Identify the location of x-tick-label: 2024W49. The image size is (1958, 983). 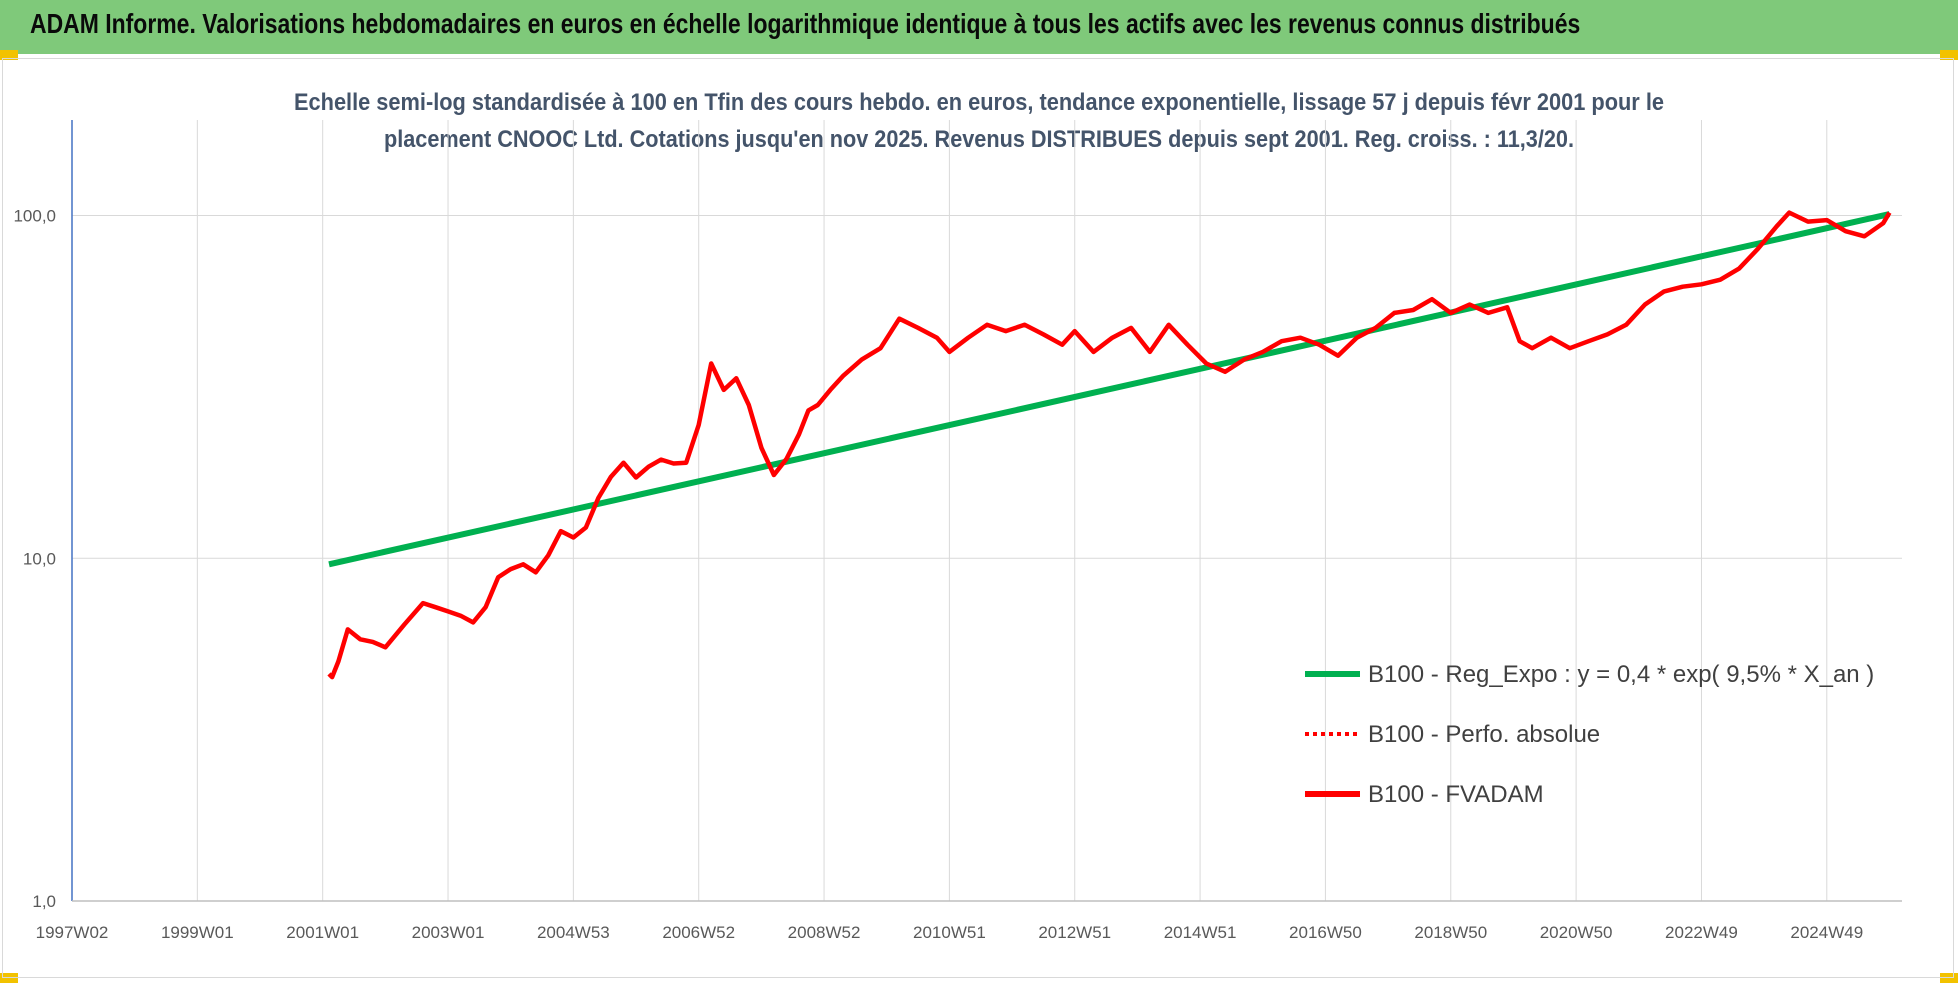
(1826, 932).